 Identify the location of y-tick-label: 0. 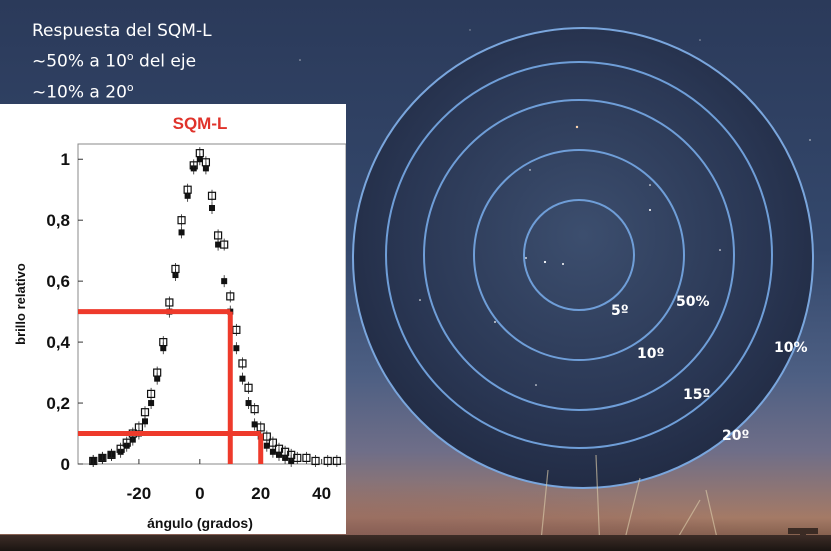
(65, 464).